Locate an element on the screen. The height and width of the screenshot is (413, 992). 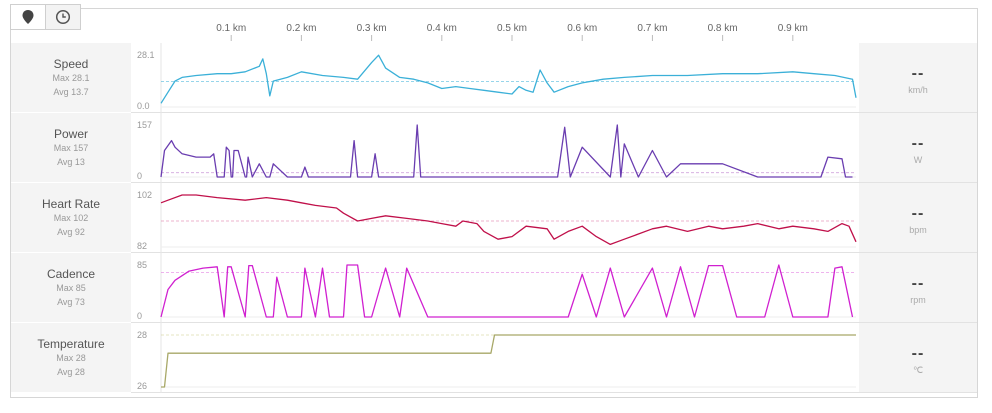
x-tick-label: 0.6 km is located at coordinates (582, 28).